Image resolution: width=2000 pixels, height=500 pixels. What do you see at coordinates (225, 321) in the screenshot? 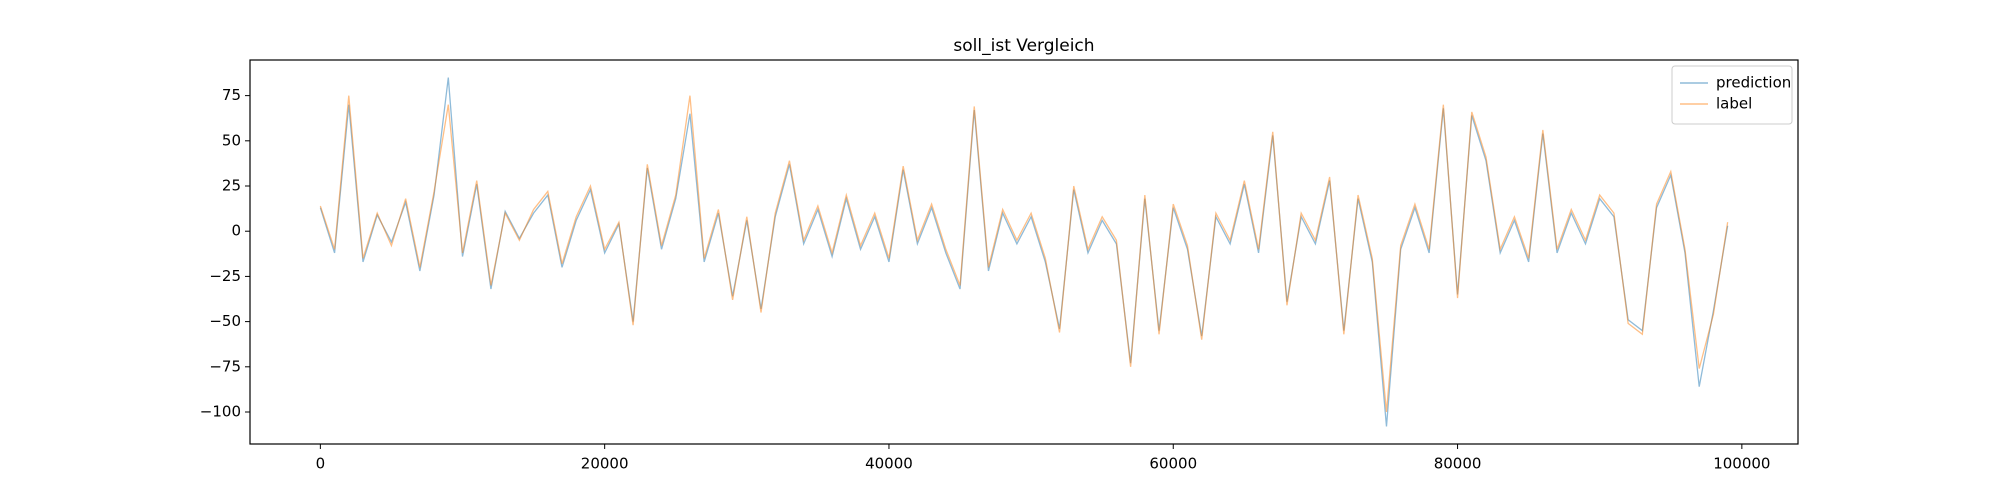
I see `y-tick-label: −50` at bounding box center [225, 321].